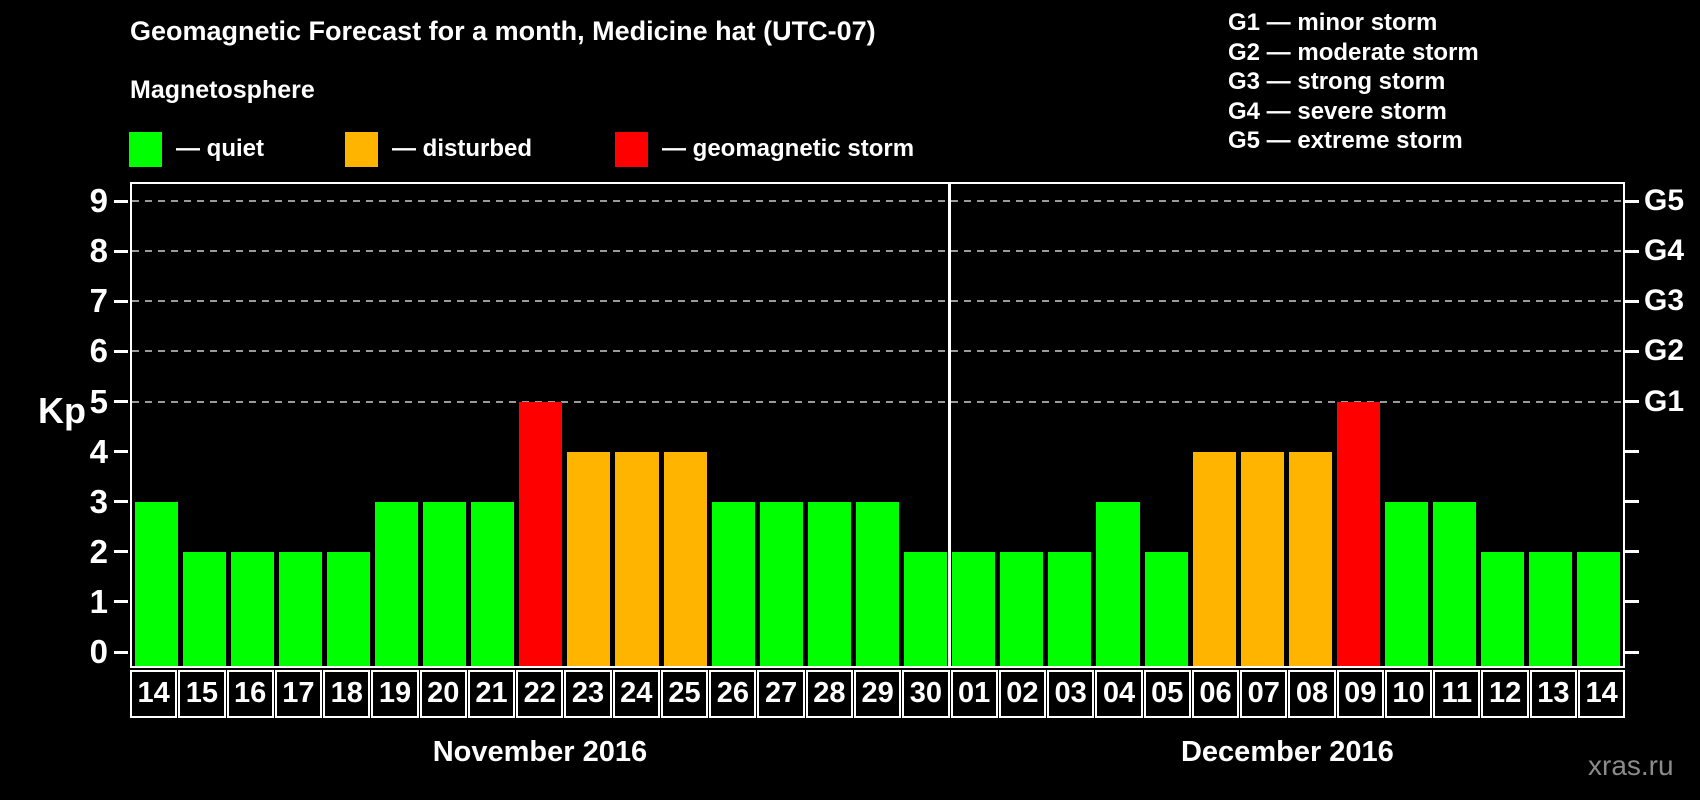  Describe the element at coordinates (121, 251) in the screenshot. I see `left-tick-kp8` at that location.